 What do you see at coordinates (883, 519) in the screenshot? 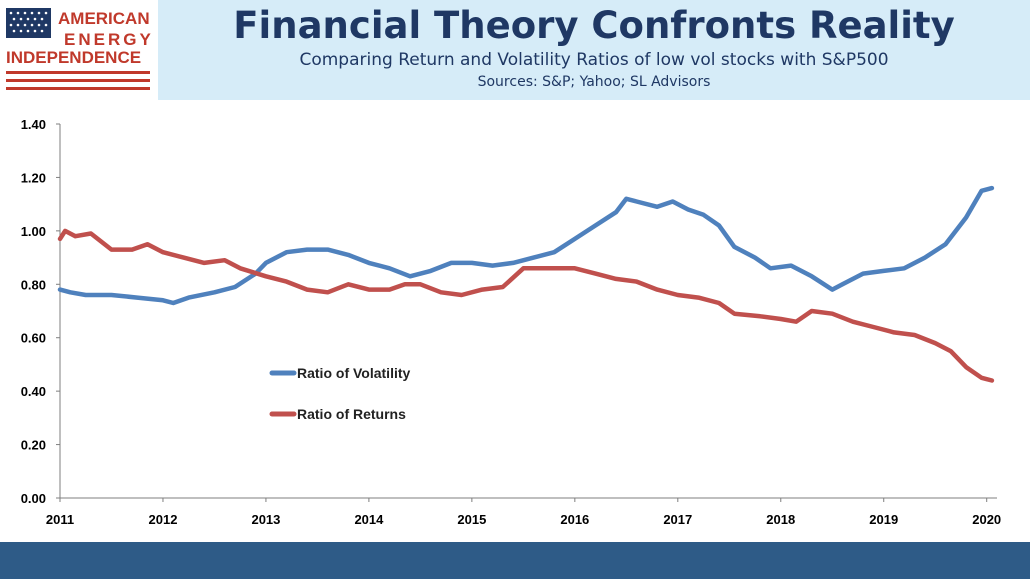
I see `x-tick-label: 2019` at bounding box center [883, 519].